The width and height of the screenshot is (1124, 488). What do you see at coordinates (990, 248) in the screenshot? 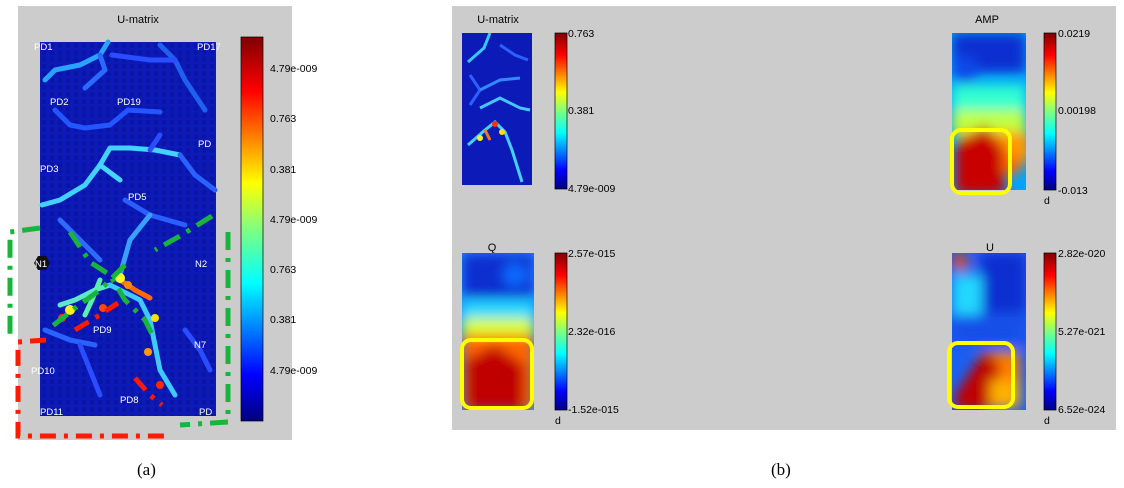
I see `map-title-u: U` at bounding box center [990, 248].